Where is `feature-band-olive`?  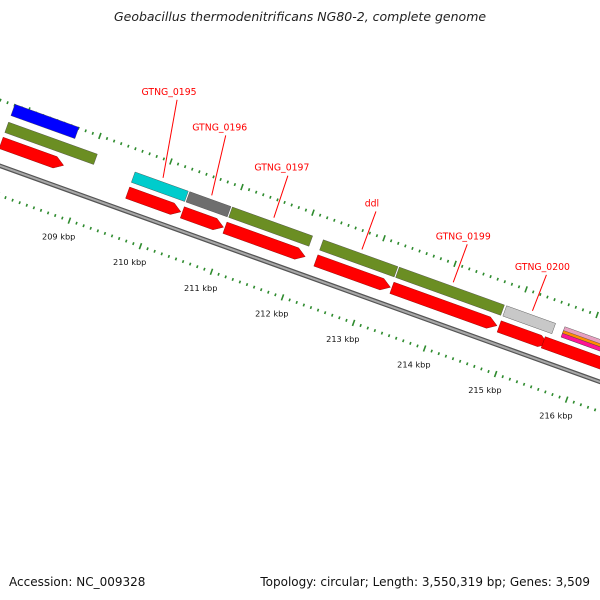 feature-band-olive is located at coordinates (51, 143).